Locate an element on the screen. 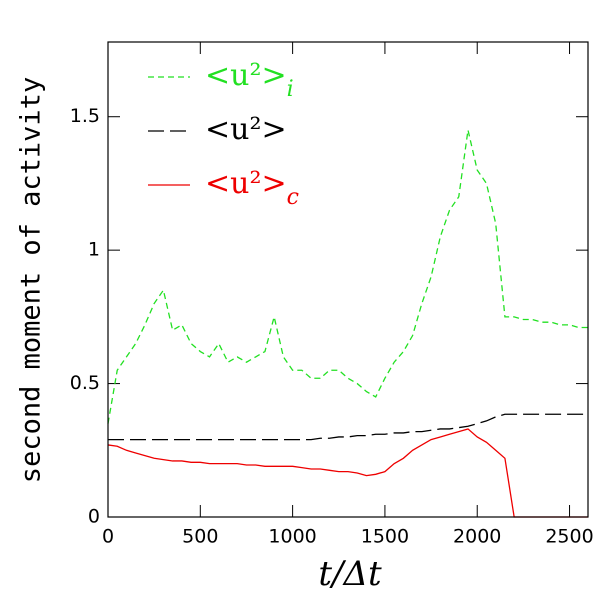 The height and width of the screenshot is (596, 599). y-tick-label: 0.5 is located at coordinates (85, 383).